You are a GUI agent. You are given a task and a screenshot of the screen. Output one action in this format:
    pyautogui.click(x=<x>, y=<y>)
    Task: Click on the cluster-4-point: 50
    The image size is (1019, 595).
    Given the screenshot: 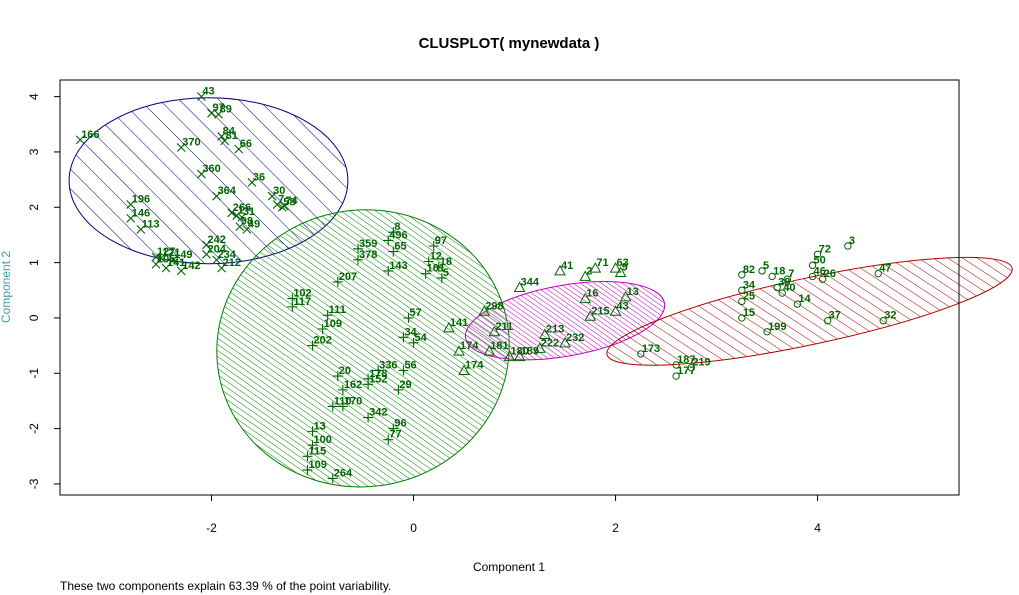 What is the action you would take?
    pyautogui.click(x=817, y=262)
    